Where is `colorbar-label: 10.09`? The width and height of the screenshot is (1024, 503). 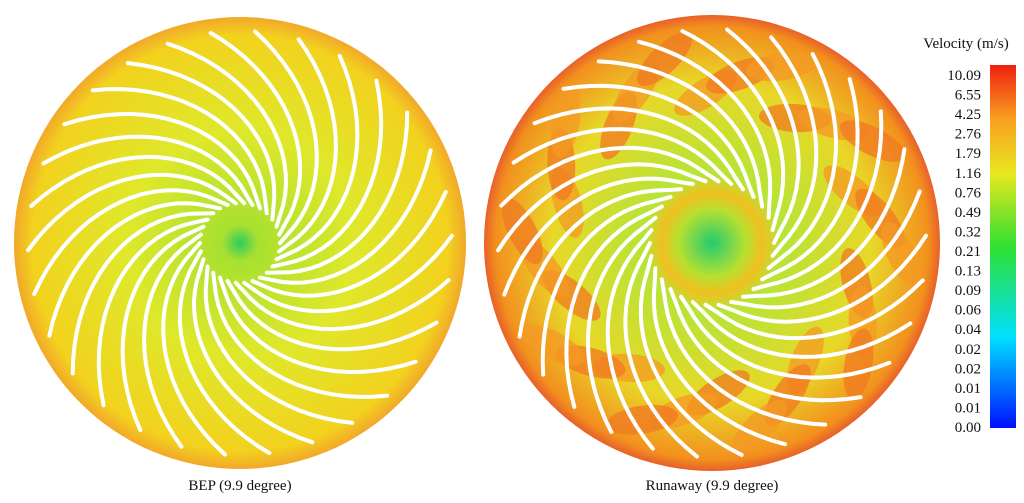
colorbar-label: 10.09 is located at coordinates (964, 76).